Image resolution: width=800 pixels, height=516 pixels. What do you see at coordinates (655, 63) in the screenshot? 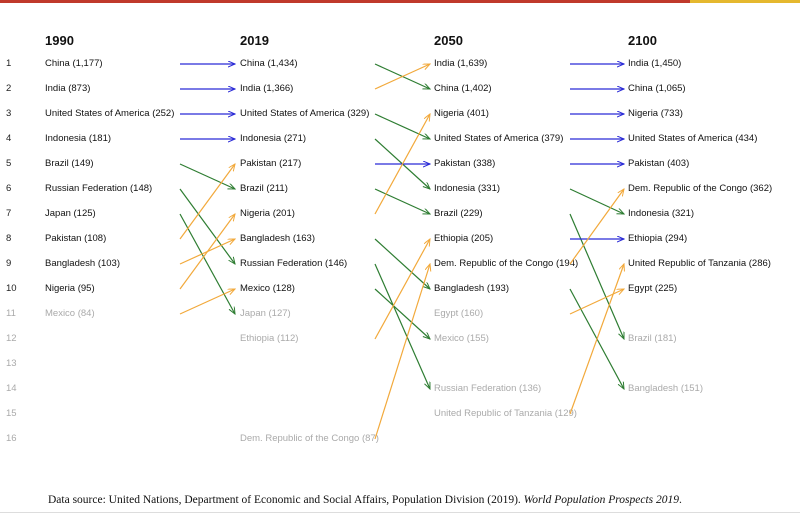
I see `country-entry: India (1,450)` at bounding box center [655, 63].